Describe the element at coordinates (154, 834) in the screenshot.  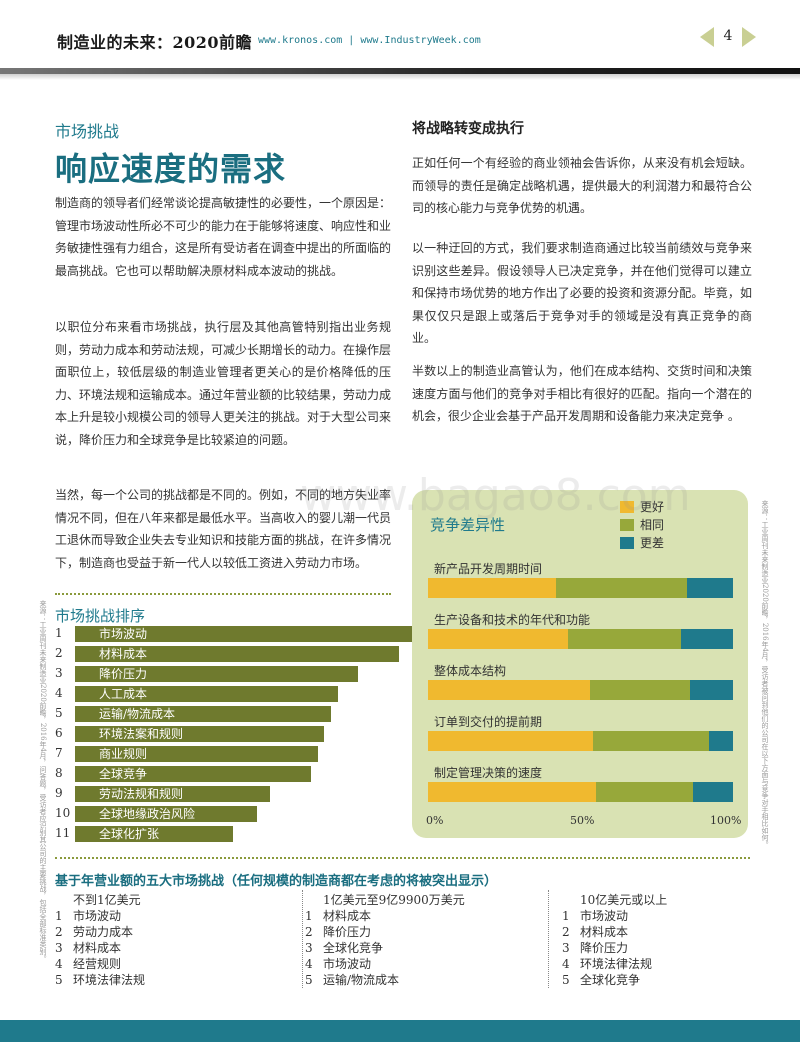
I see `ranking-bar: 全球化扩张` at that location.